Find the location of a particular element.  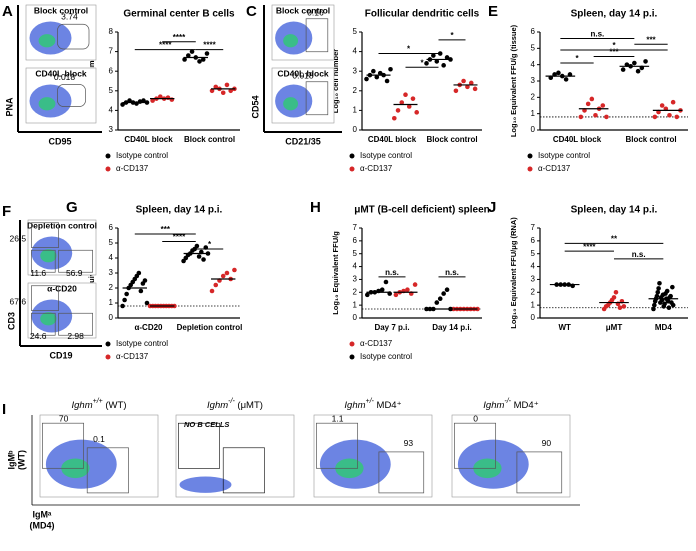

strain: (WT) is located at coordinates (115, 405).